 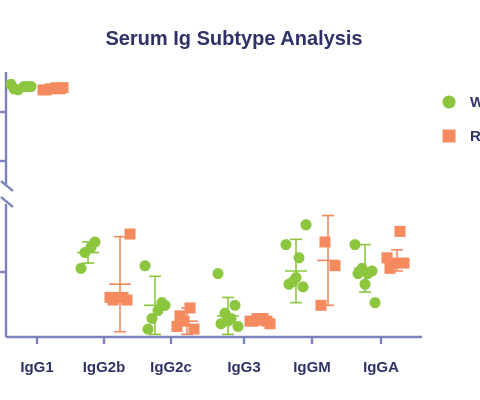 I want to click on x-tick-label: IgGA, so click(x=381, y=367).